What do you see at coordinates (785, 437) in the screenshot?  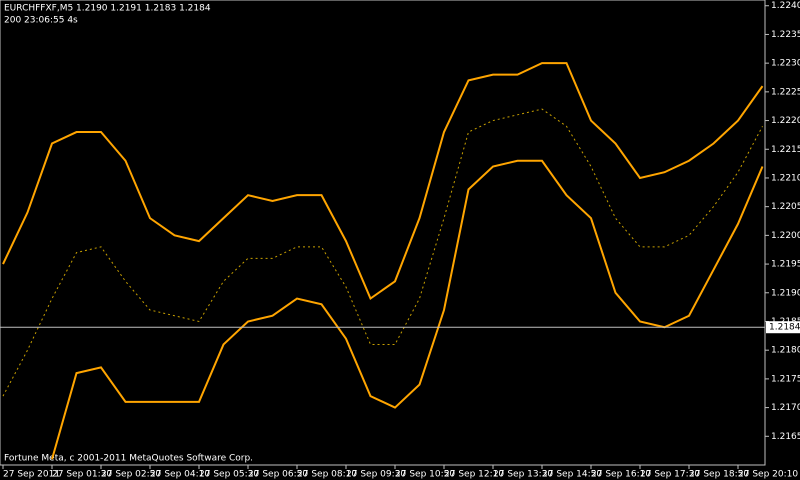 I see `y-tick-label: 1.2165` at bounding box center [785, 437].